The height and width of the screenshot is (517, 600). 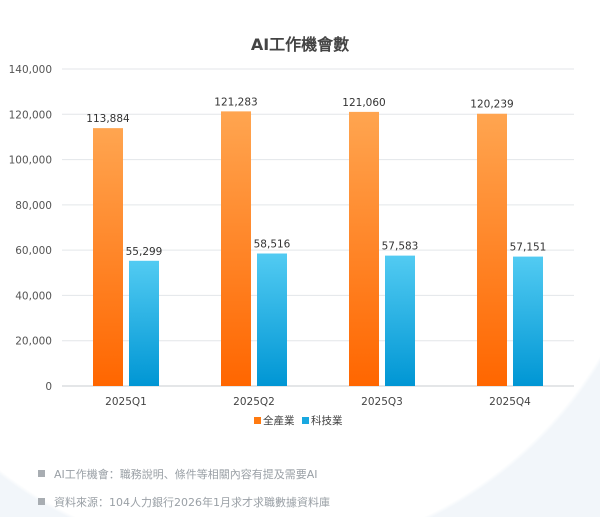 What do you see at coordinates (48, 387) in the screenshot?
I see `y-tick-label: 0` at bounding box center [48, 387].